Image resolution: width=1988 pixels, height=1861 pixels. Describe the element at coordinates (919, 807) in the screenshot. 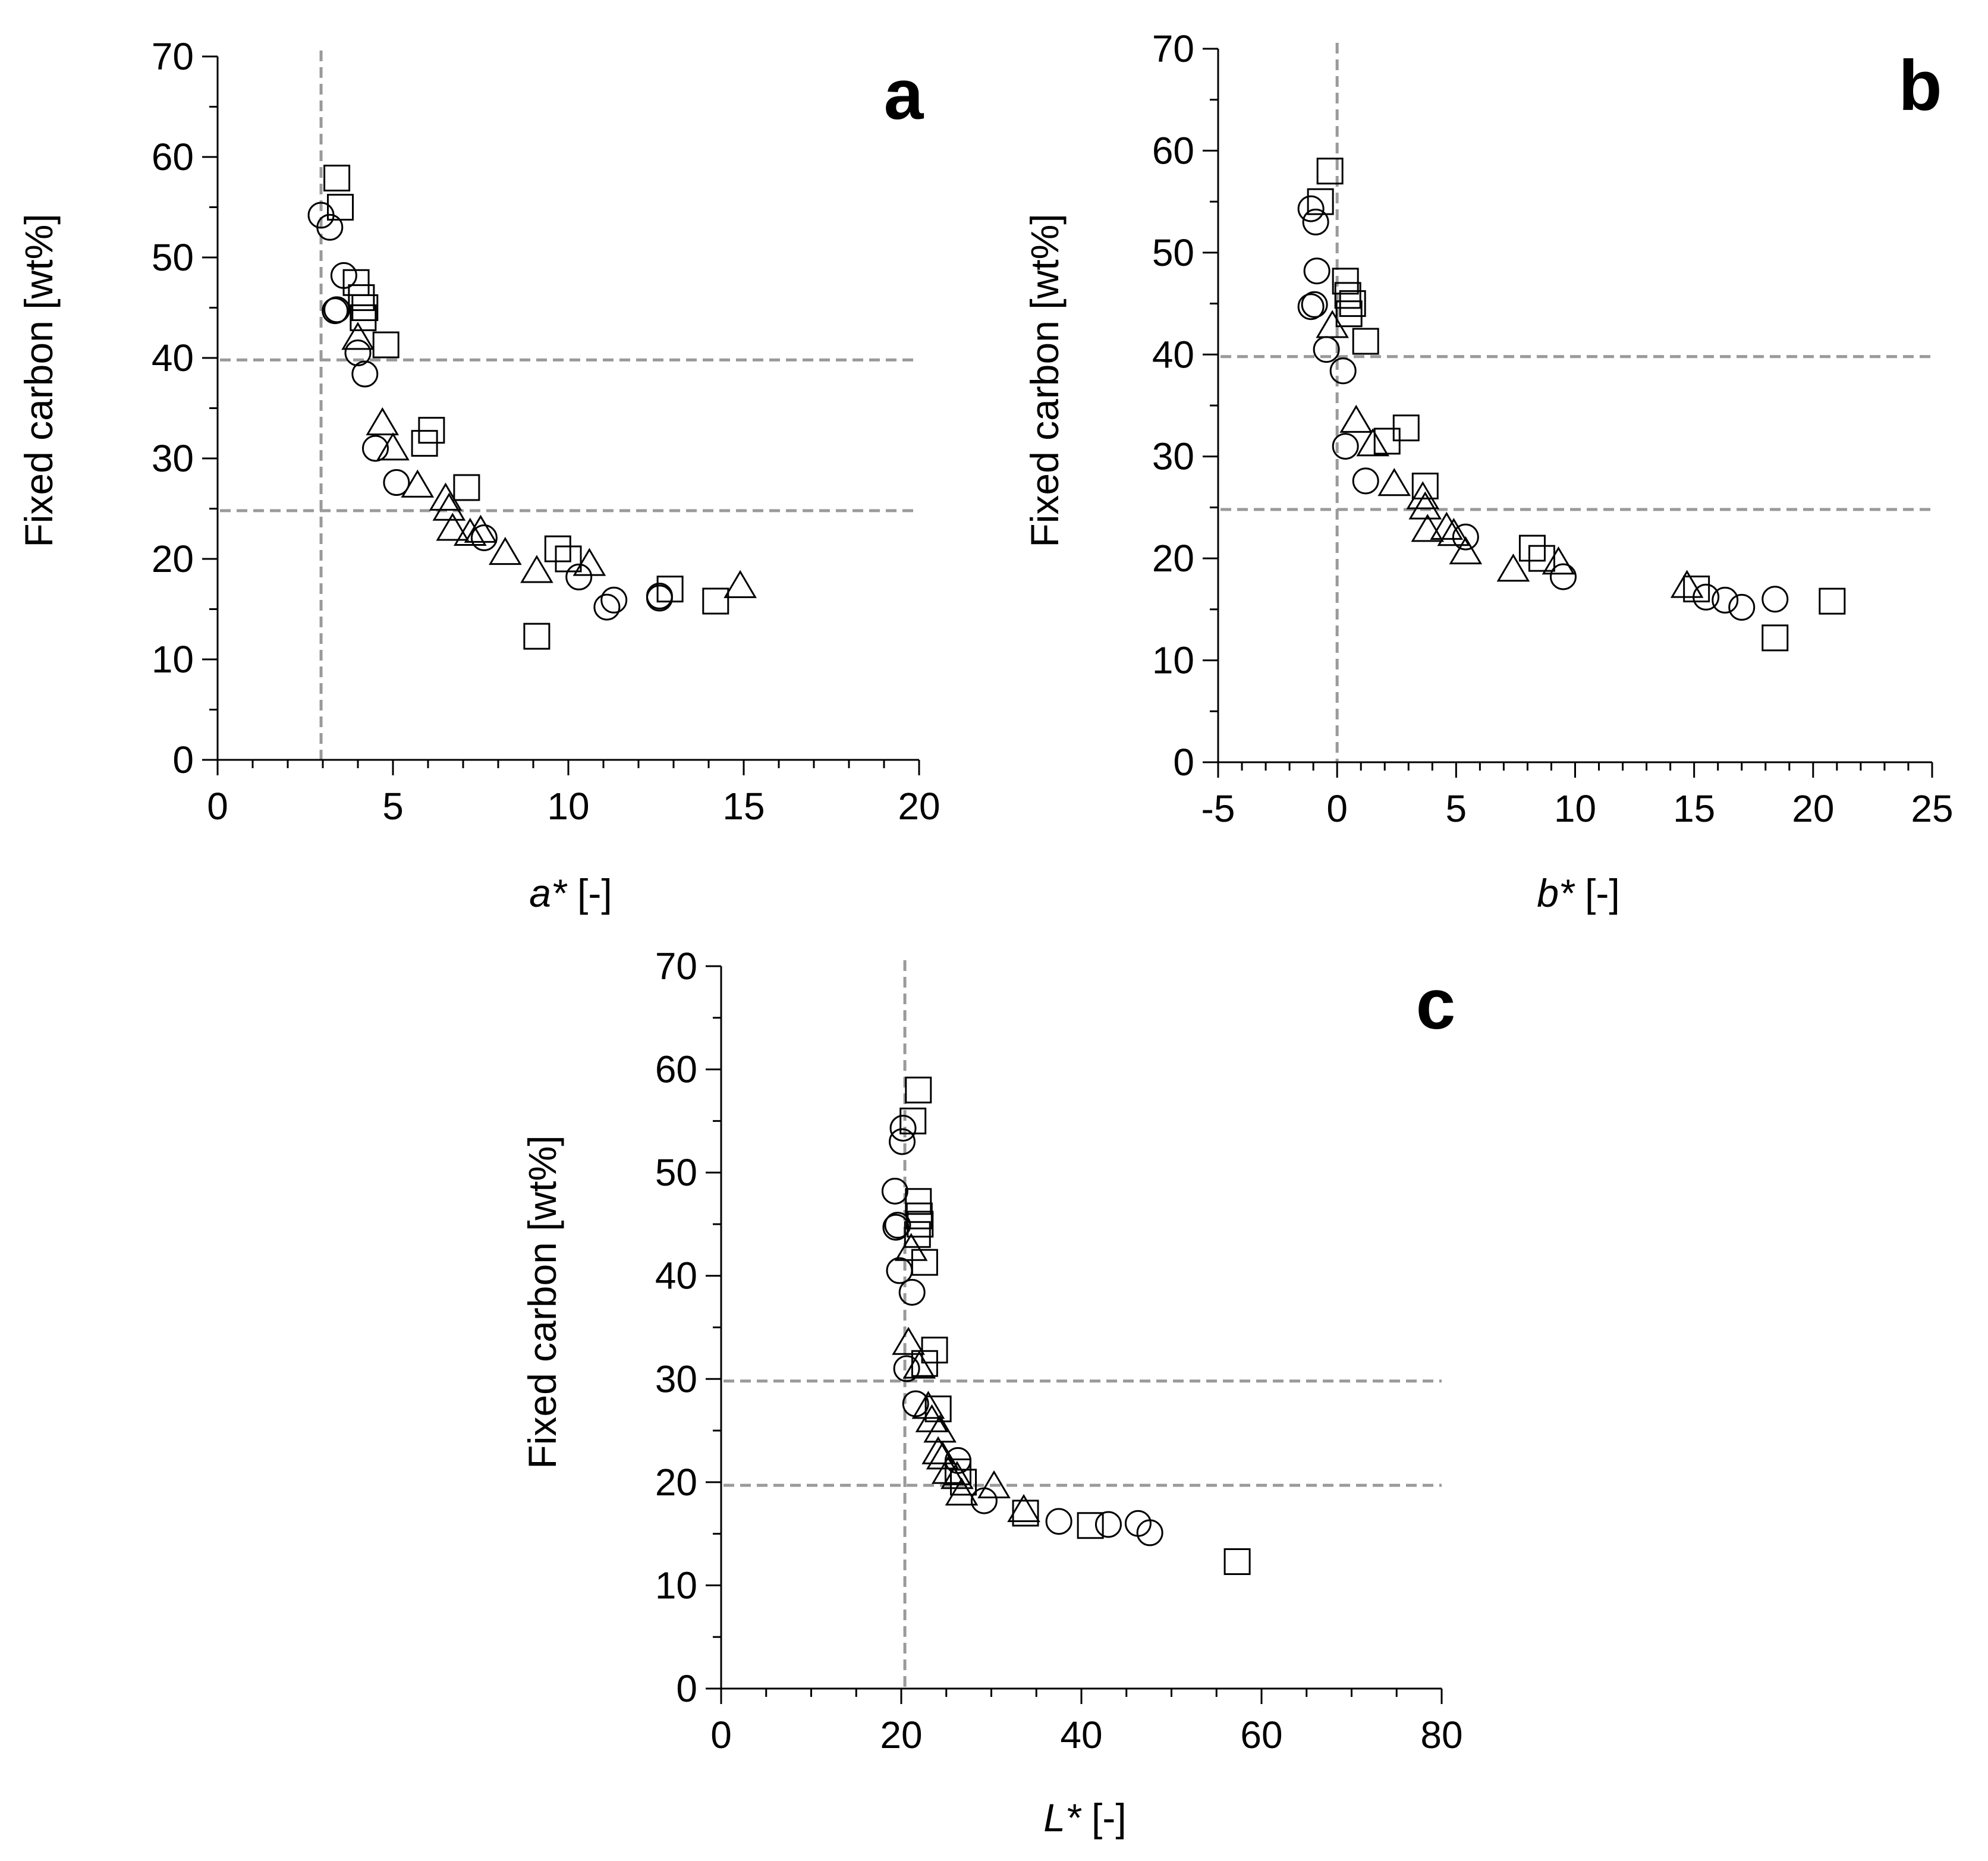

I see `panel-a-x-tick-label: 20` at that location.